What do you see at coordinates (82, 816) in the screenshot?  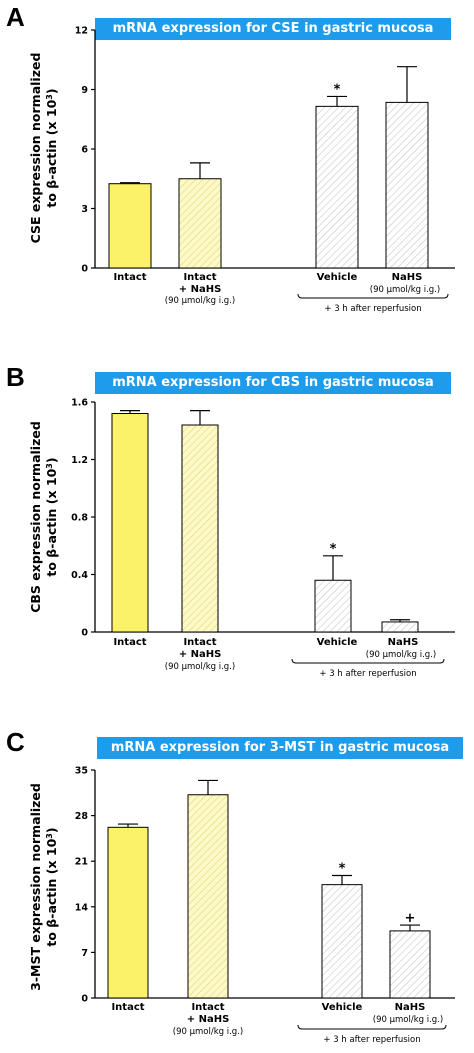 I see `y-tick-label: 28` at bounding box center [82, 816].